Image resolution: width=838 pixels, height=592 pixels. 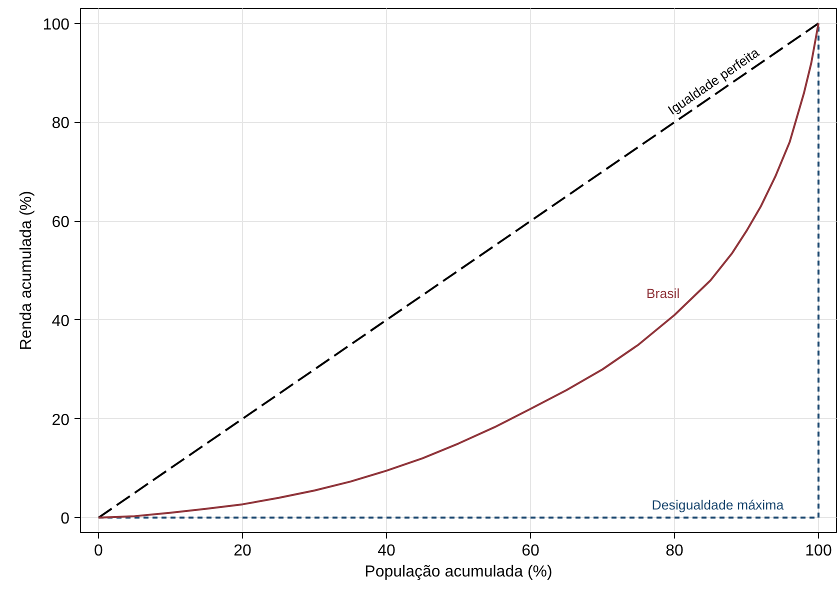 What do you see at coordinates (458, 572) in the screenshot?
I see `x-axis-title: População acumulada (%)` at bounding box center [458, 572].